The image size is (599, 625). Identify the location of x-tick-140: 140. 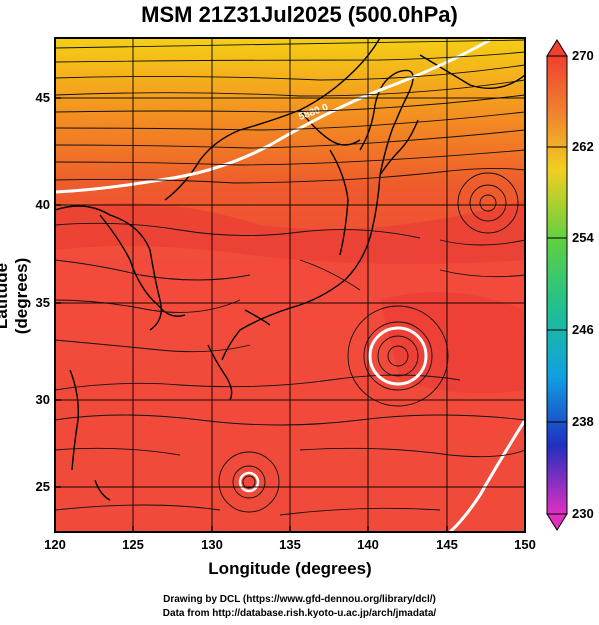
(368, 544).